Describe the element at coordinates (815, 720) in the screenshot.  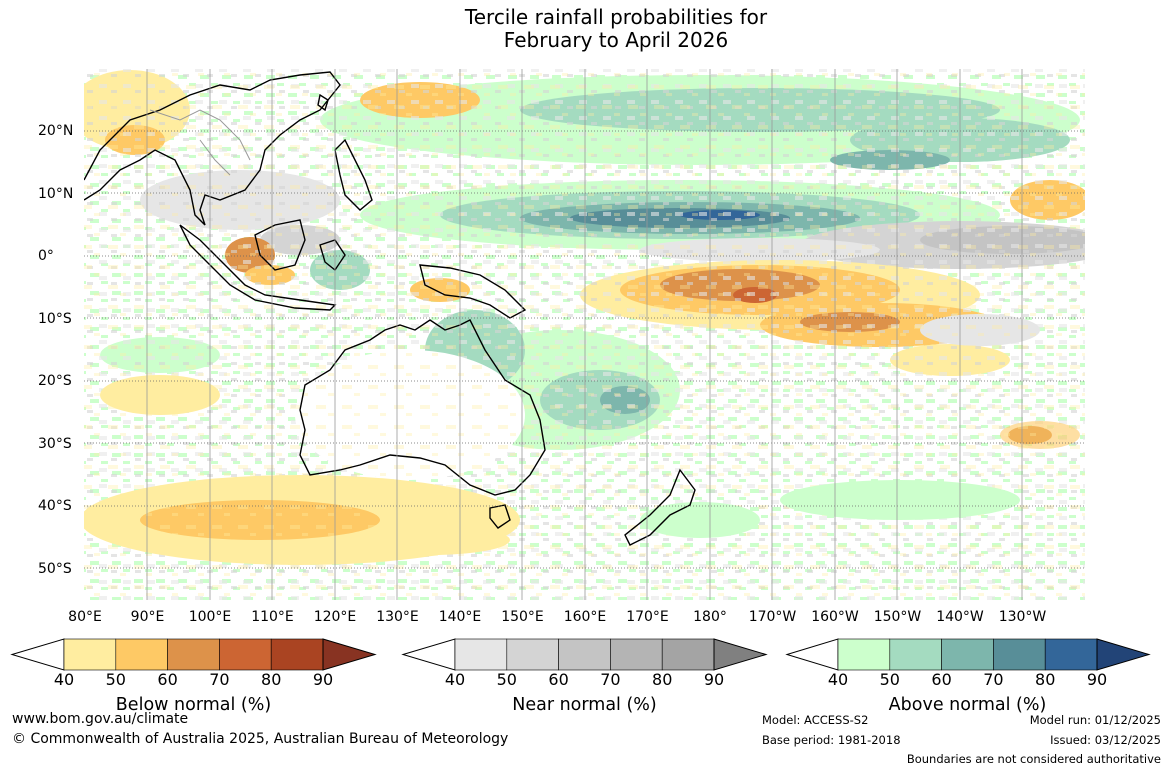
I see `model-text: Model: ACCESS-S2` at that location.